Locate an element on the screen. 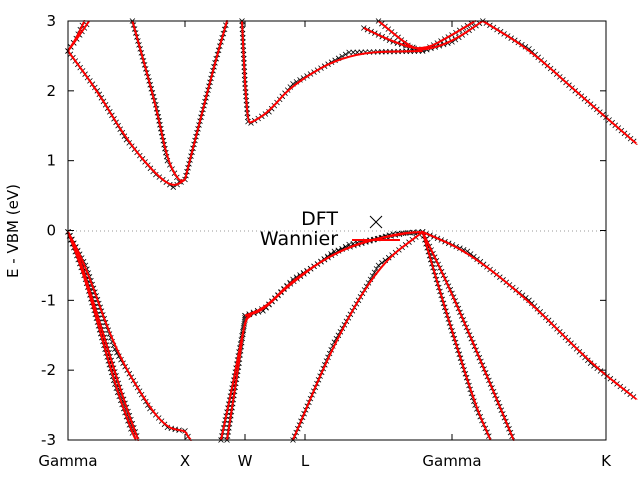 The image size is (640, 480). x-tick-label: K is located at coordinates (606, 461).